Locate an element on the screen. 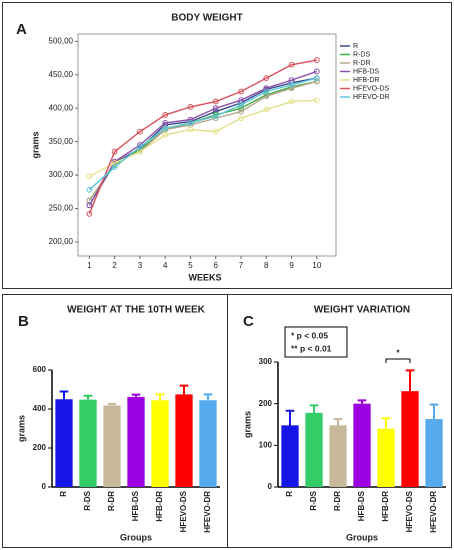  annotation: ** p < 0.01 is located at coordinates (311, 348).